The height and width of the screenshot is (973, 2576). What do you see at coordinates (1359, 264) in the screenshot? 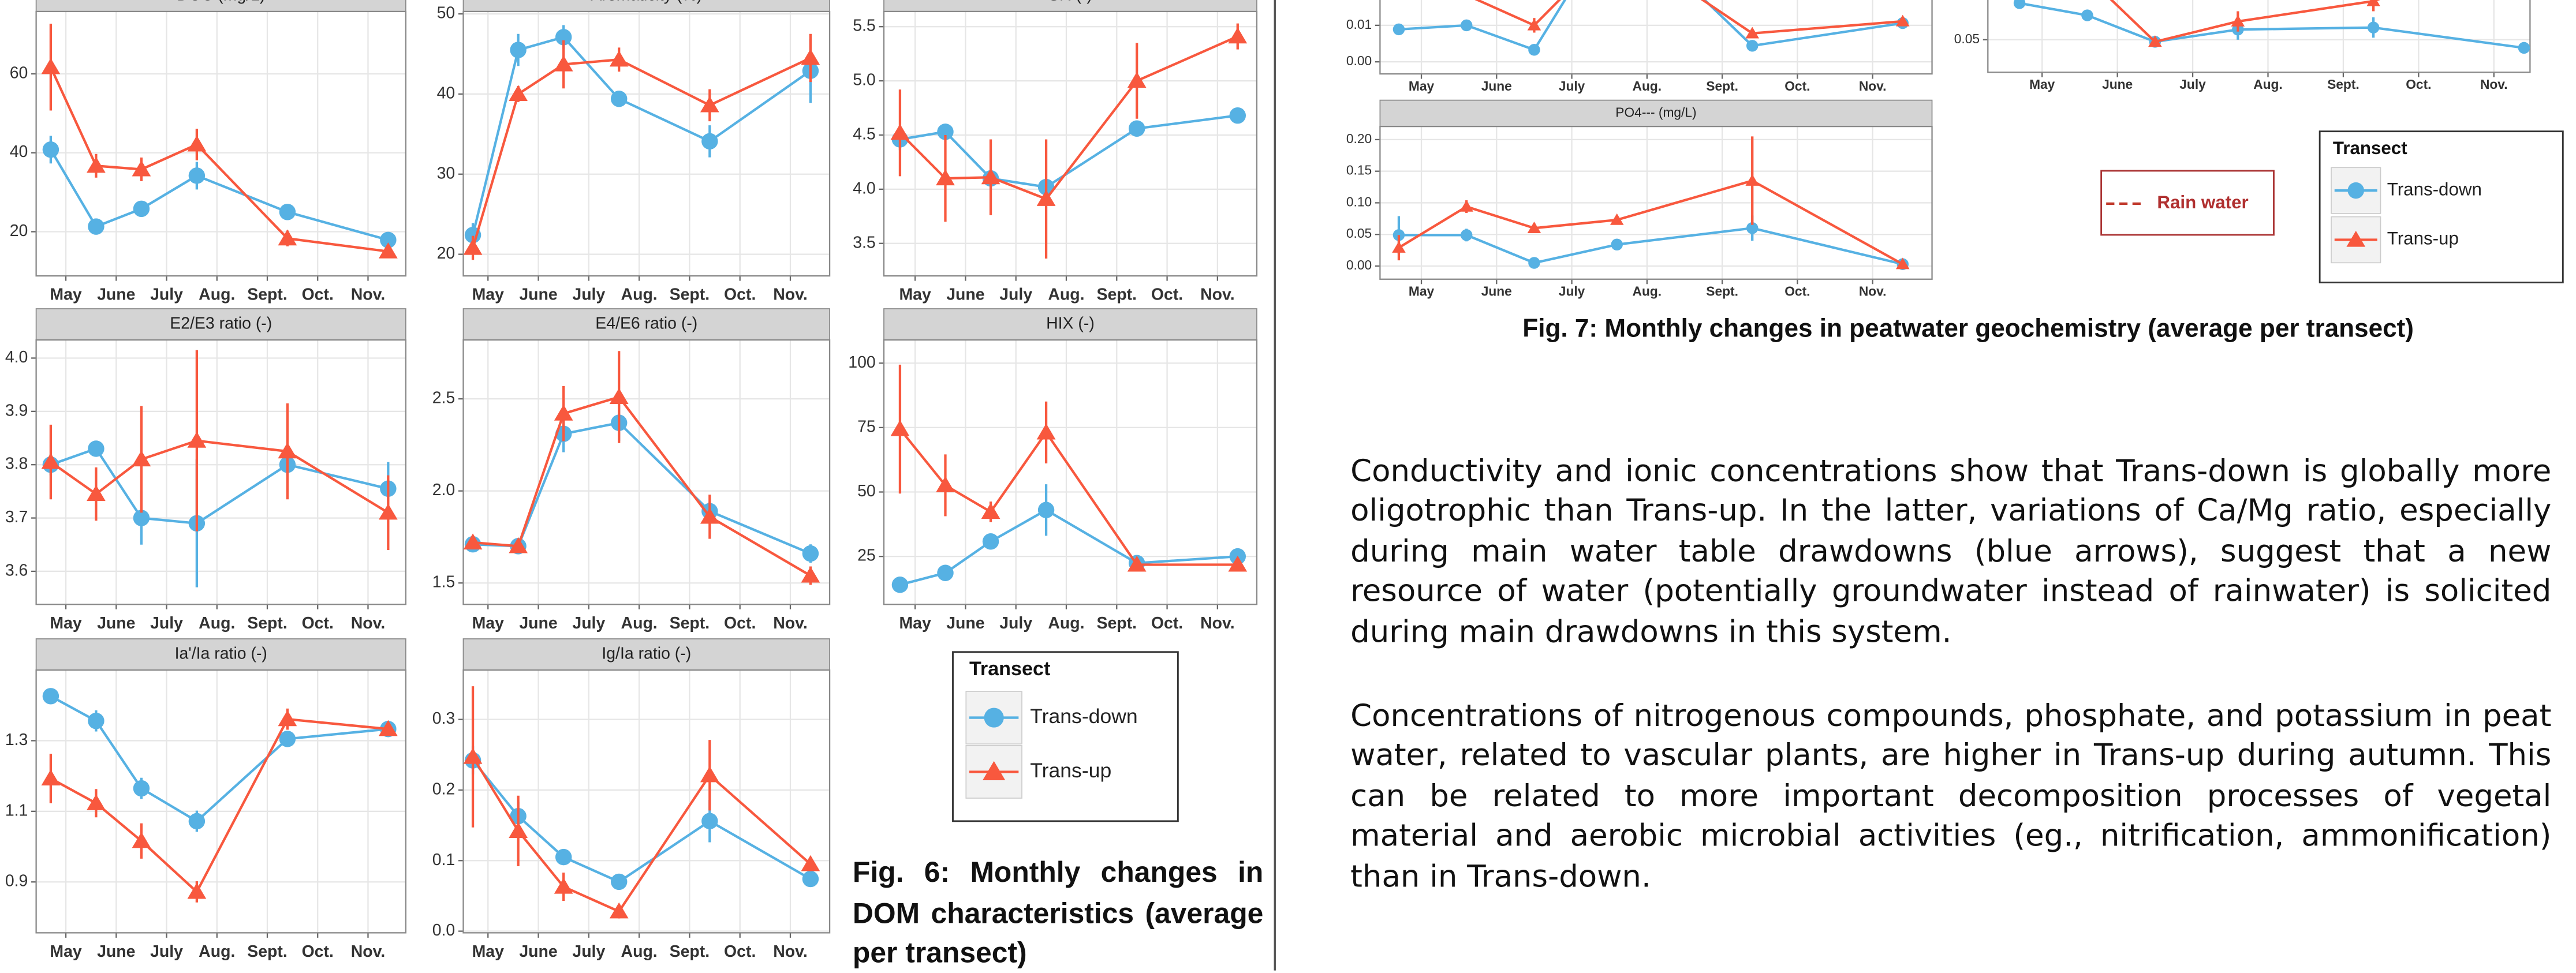
I see `y-tick-label: 0.00` at bounding box center [1359, 264].